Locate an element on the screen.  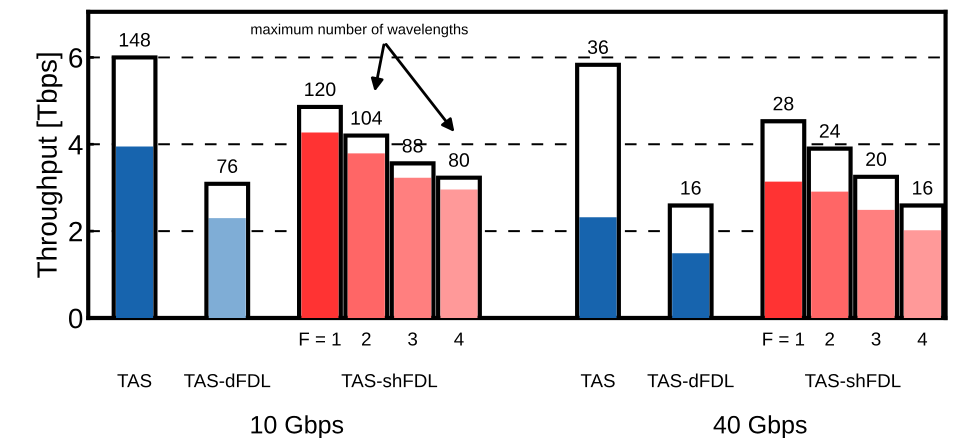
annotation: maximum number of wavelengths is located at coordinates (359, 31).